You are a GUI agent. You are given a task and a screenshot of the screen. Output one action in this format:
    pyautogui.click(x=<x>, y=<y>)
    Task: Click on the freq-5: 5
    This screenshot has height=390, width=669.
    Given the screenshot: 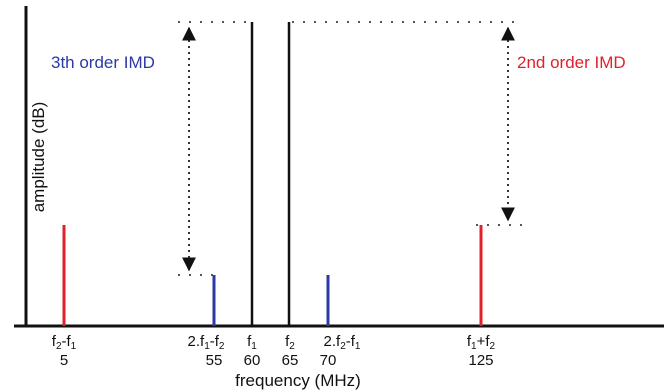 What is the action you would take?
    pyautogui.click(x=64, y=360)
    